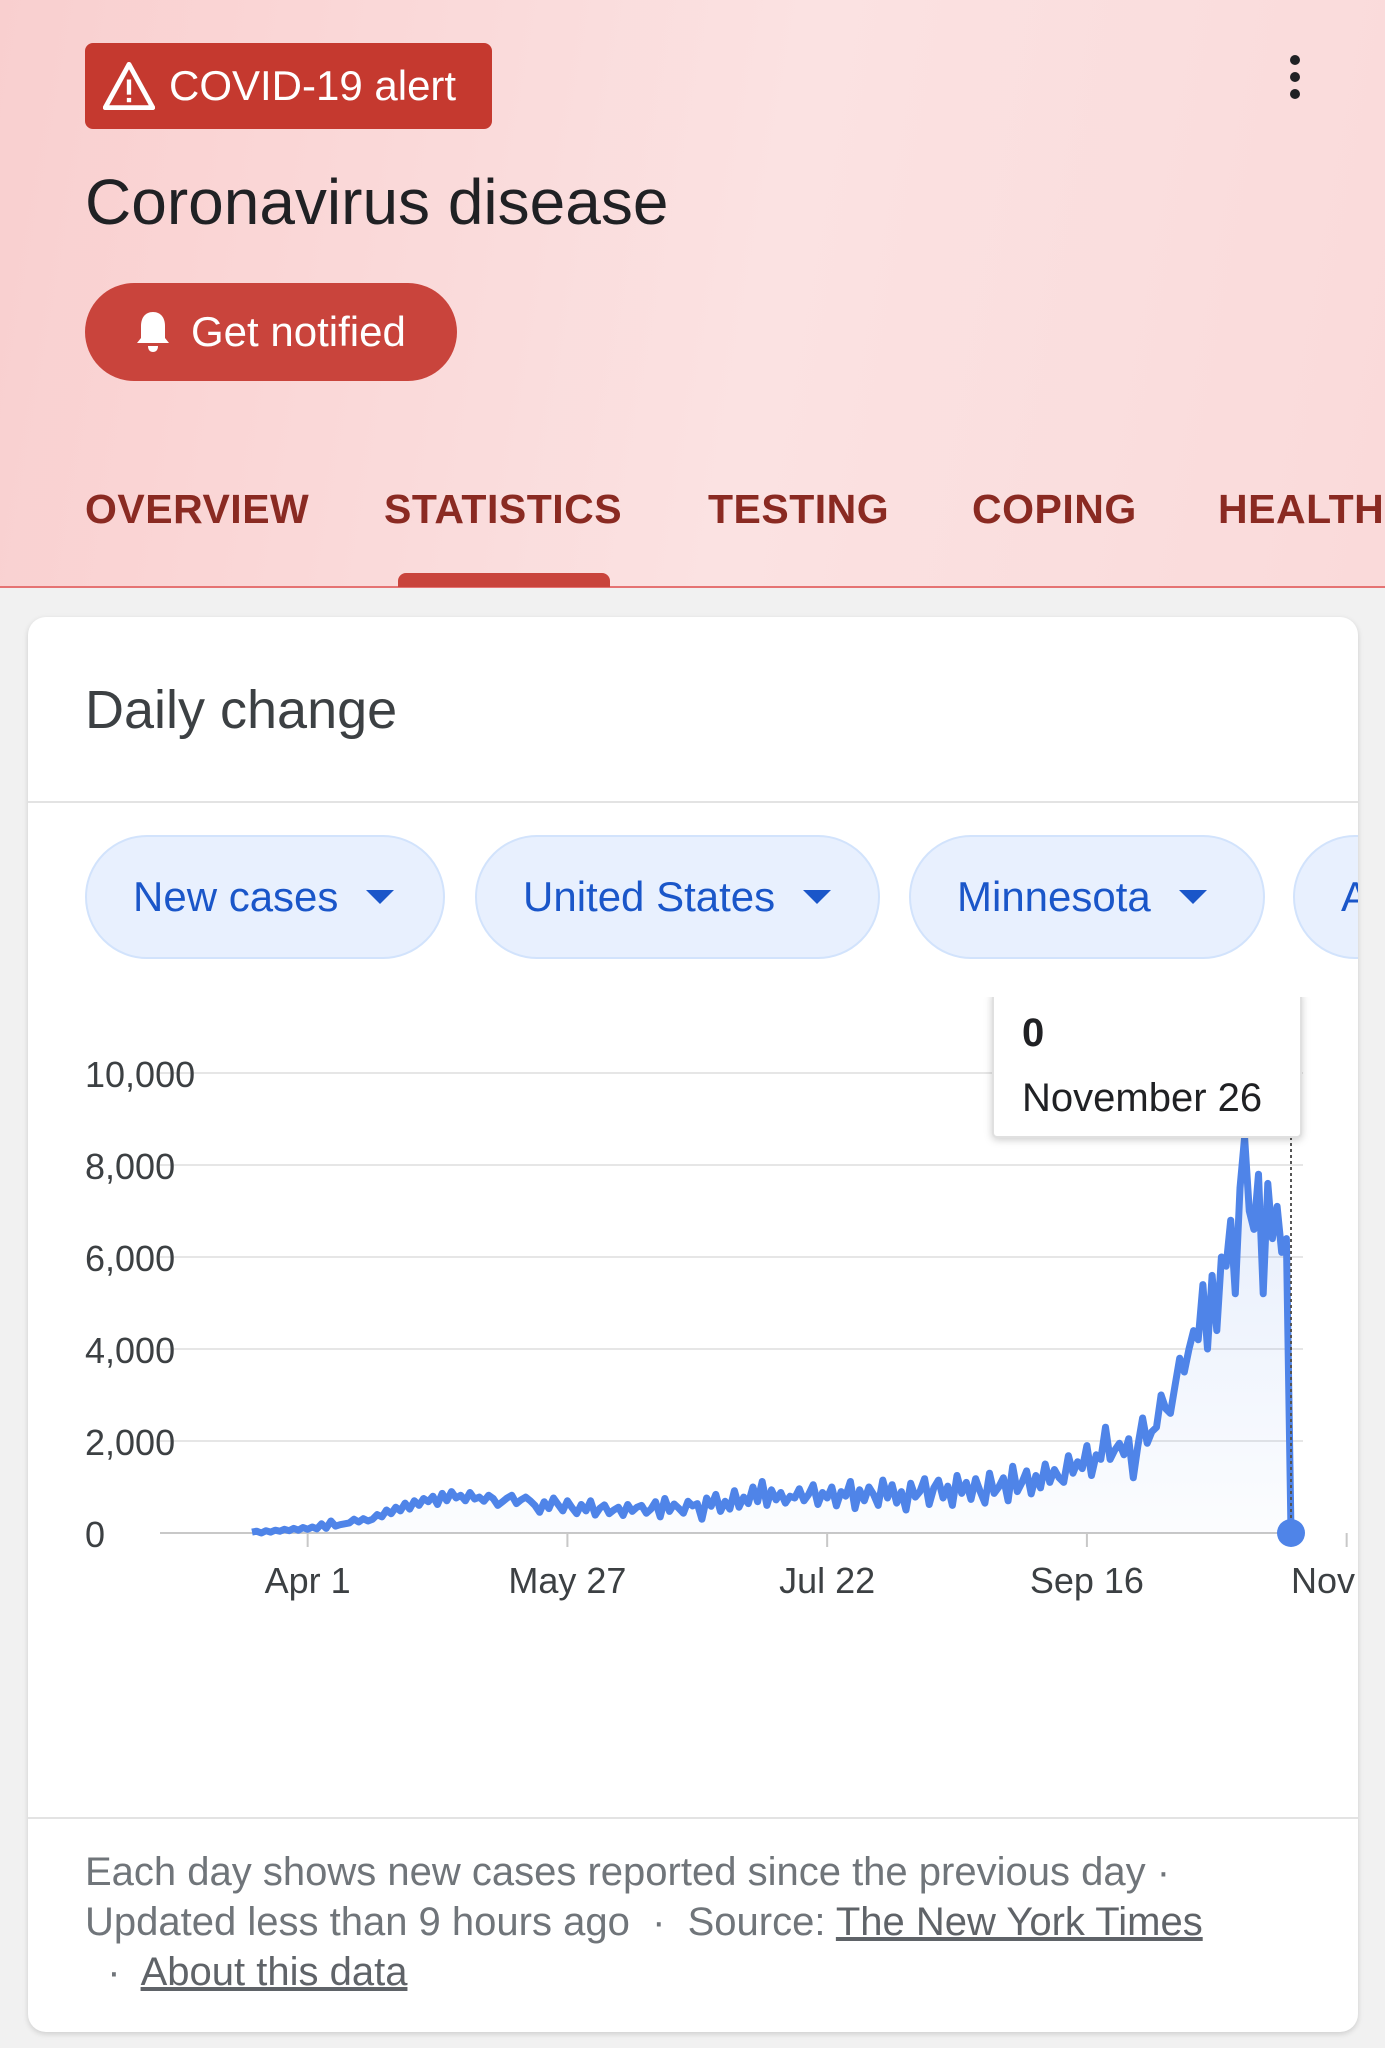  Describe the element at coordinates (1033, 1033) in the screenshot. I see `tooltip-value: 0` at that location.